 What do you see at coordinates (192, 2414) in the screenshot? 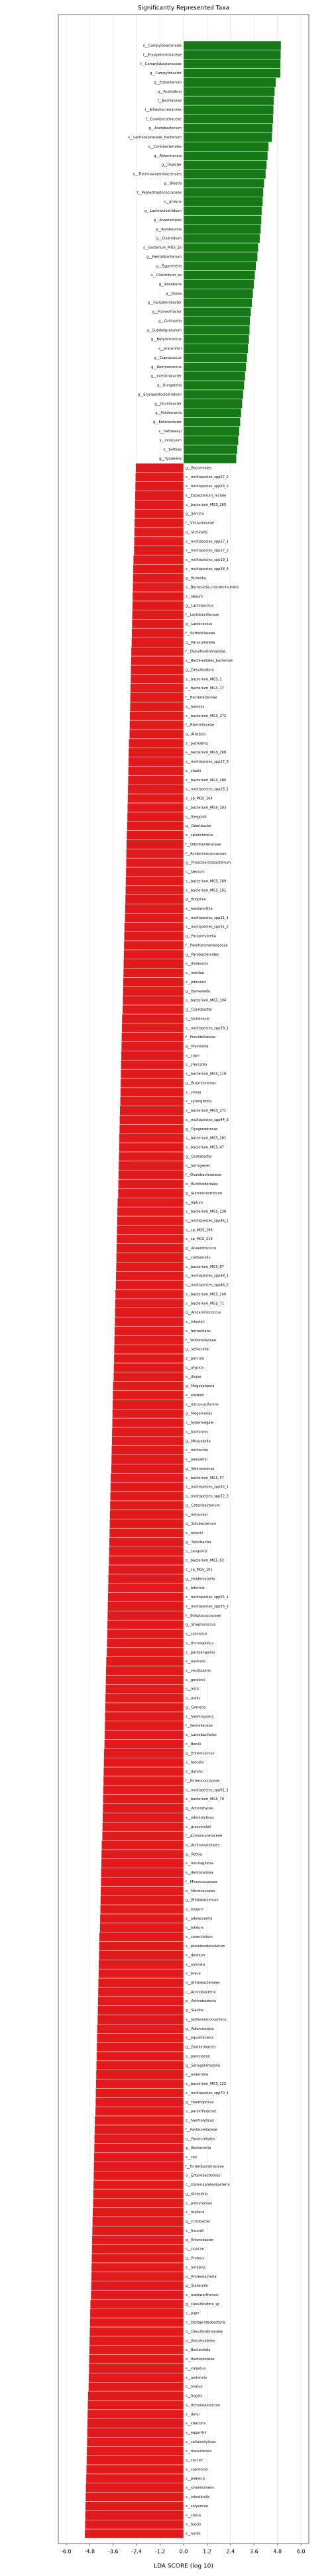
I see `bar-label: s__dorei` at bounding box center [192, 2414].